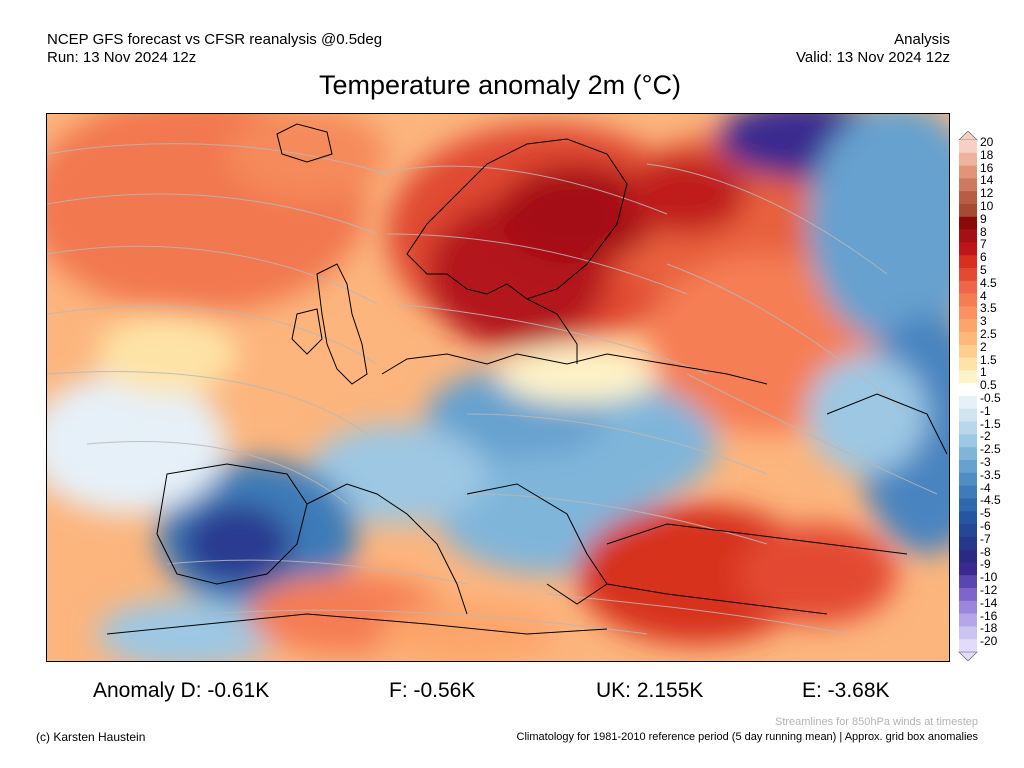  What do you see at coordinates (990, 474) in the screenshot?
I see `colorbar-label: -3.5` at bounding box center [990, 474].